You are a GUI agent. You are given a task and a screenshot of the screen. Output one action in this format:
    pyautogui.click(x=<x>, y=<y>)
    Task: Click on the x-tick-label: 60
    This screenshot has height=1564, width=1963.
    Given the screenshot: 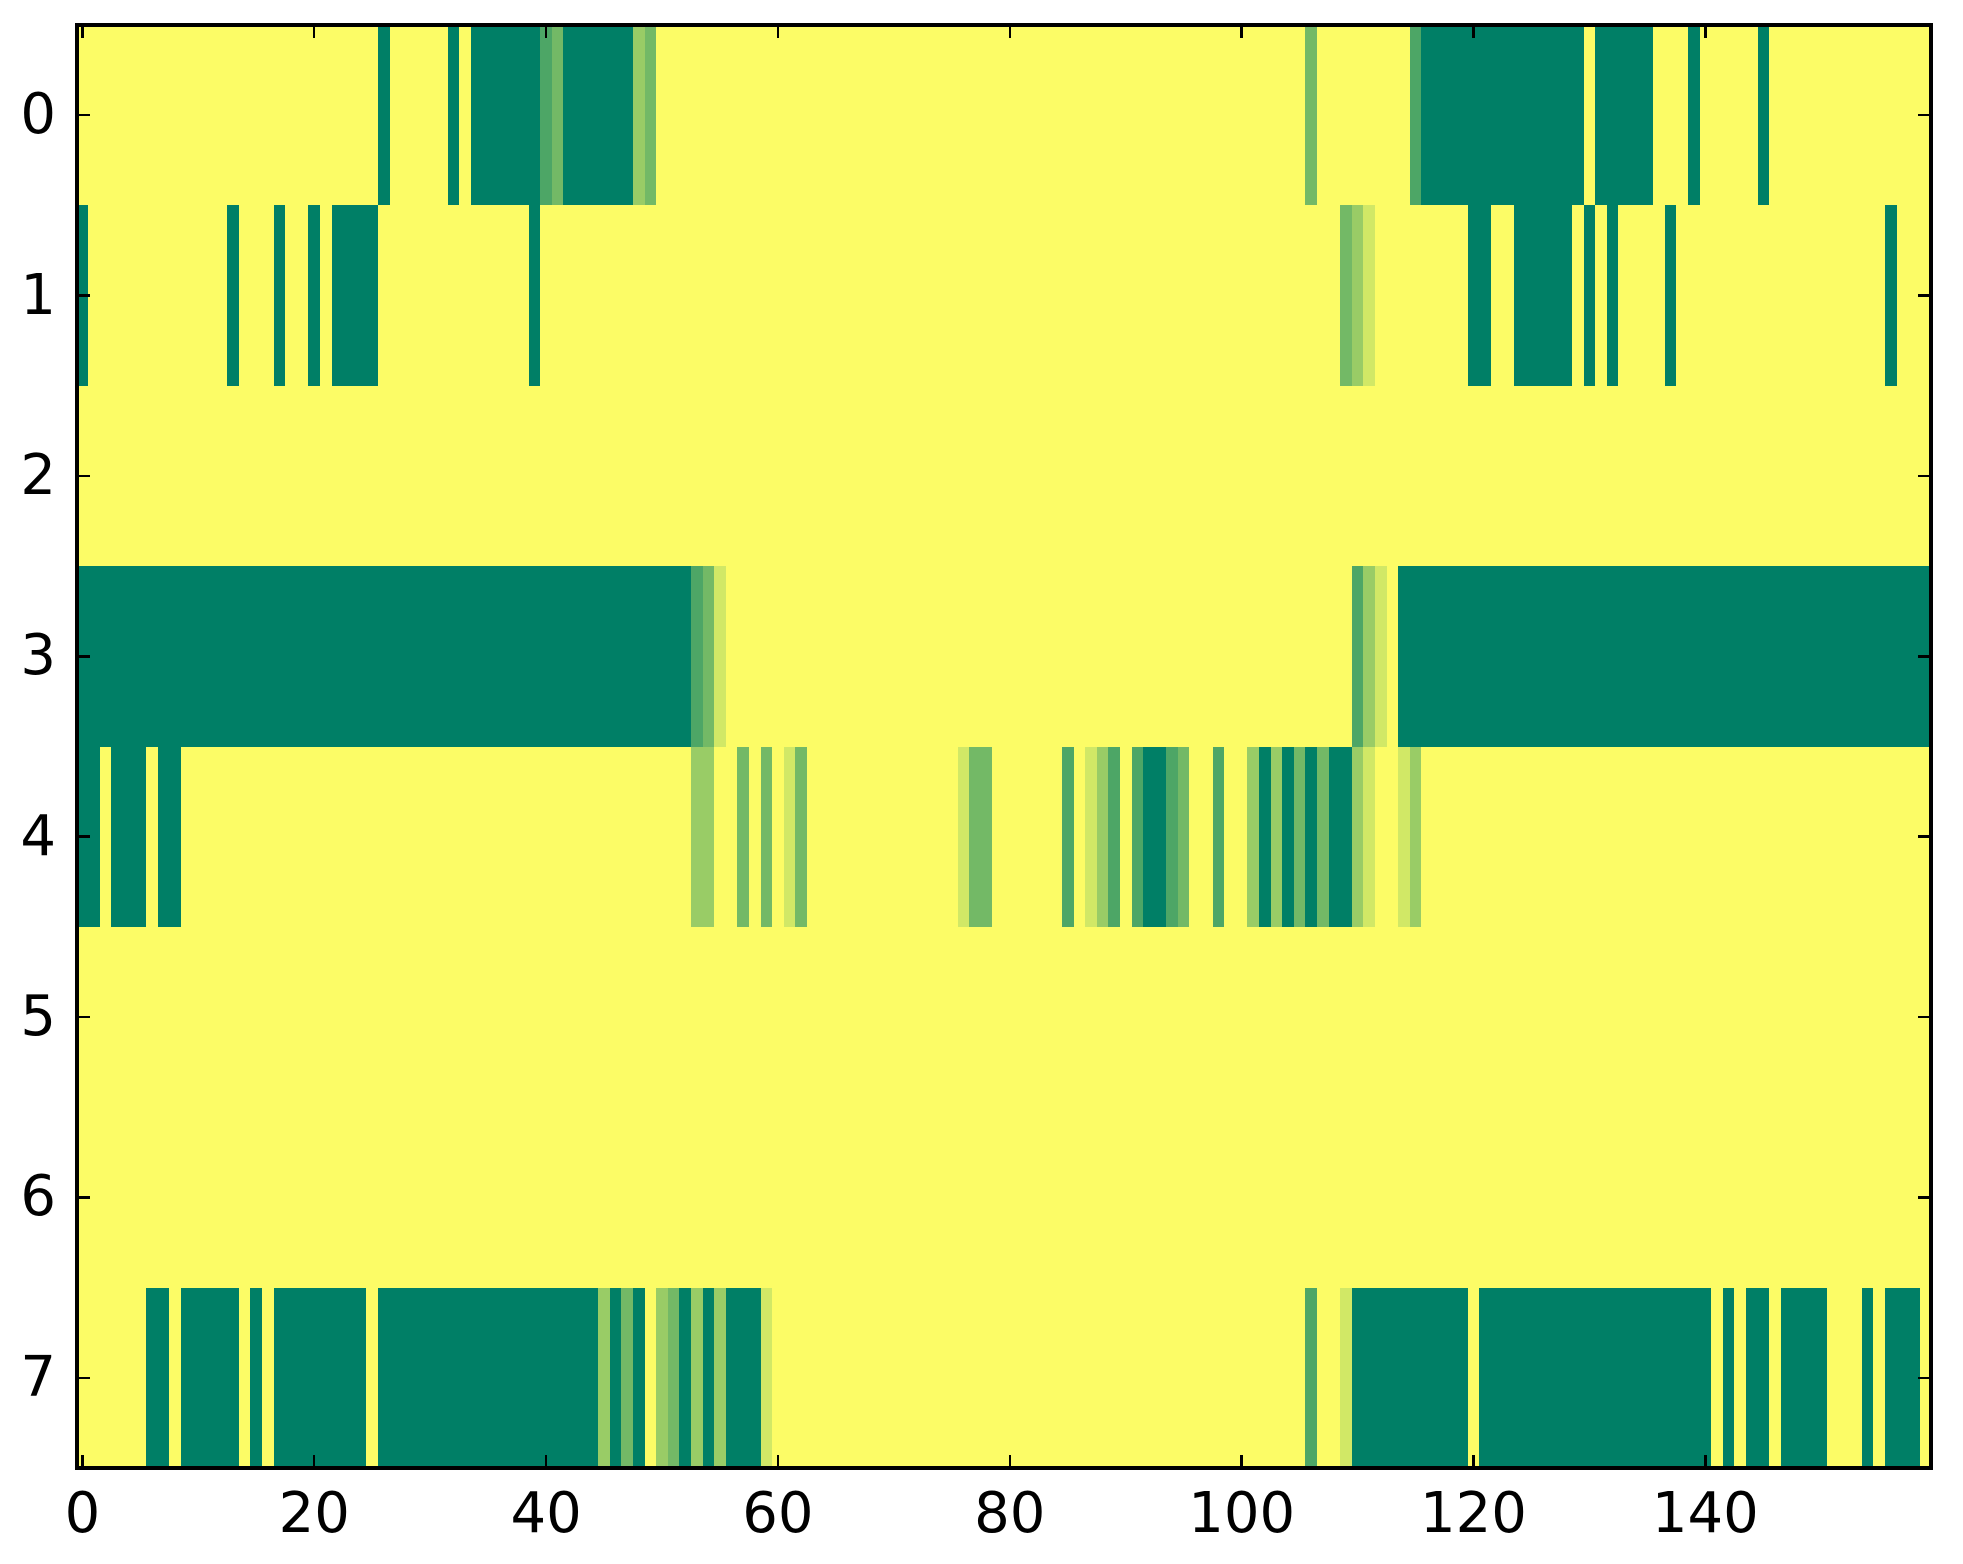 What is the action you would take?
    pyautogui.click(x=778, y=1513)
    